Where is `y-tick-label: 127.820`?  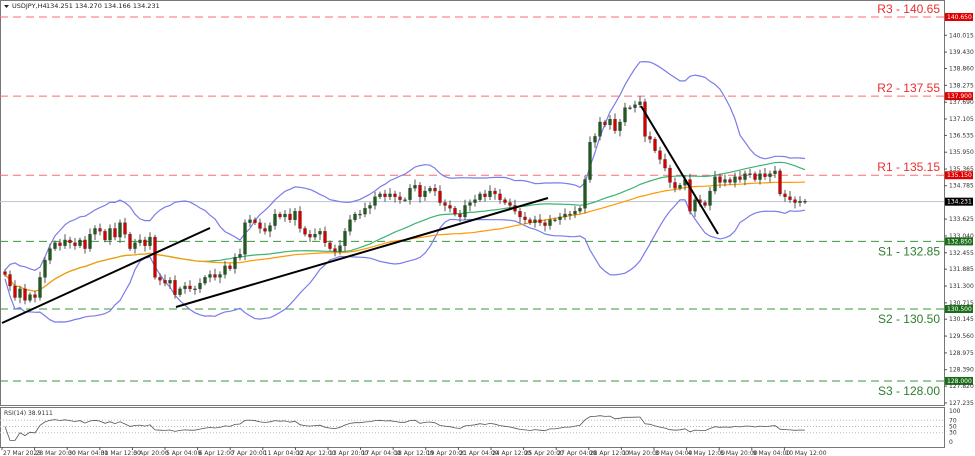 y-tick-label: 127.820 is located at coordinates (961, 386).